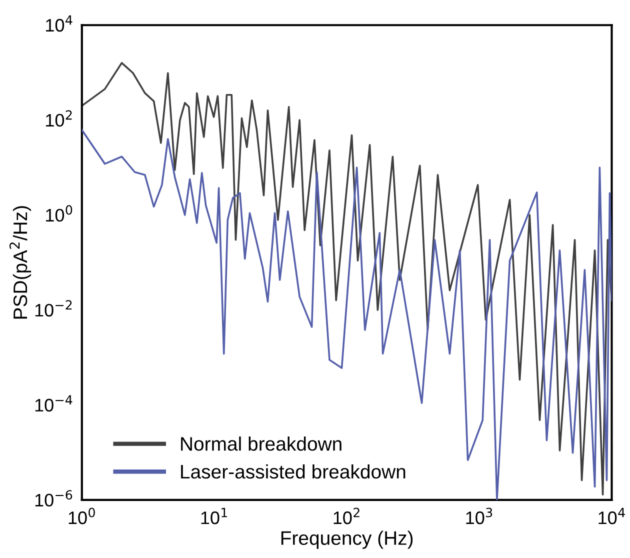 The height and width of the screenshot is (558, 630). What do you see at coordinates (59, 118) in the screenshot?
I see `y-tick-label: 10$^{2}$` at bounding box center [59, 118].